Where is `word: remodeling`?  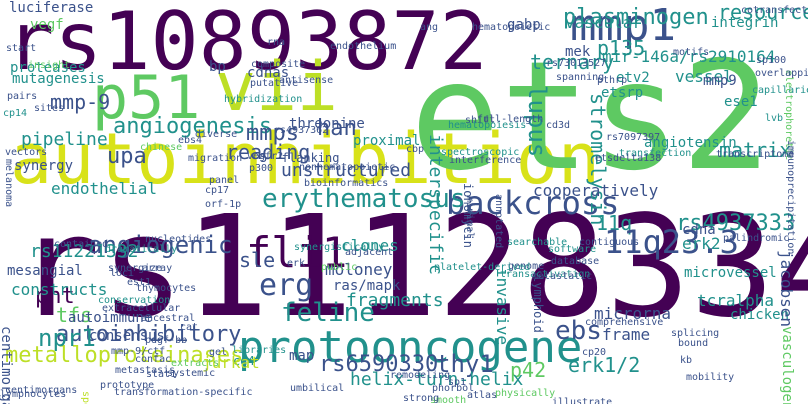
word: remodeling is located at coordinates (420, 375).